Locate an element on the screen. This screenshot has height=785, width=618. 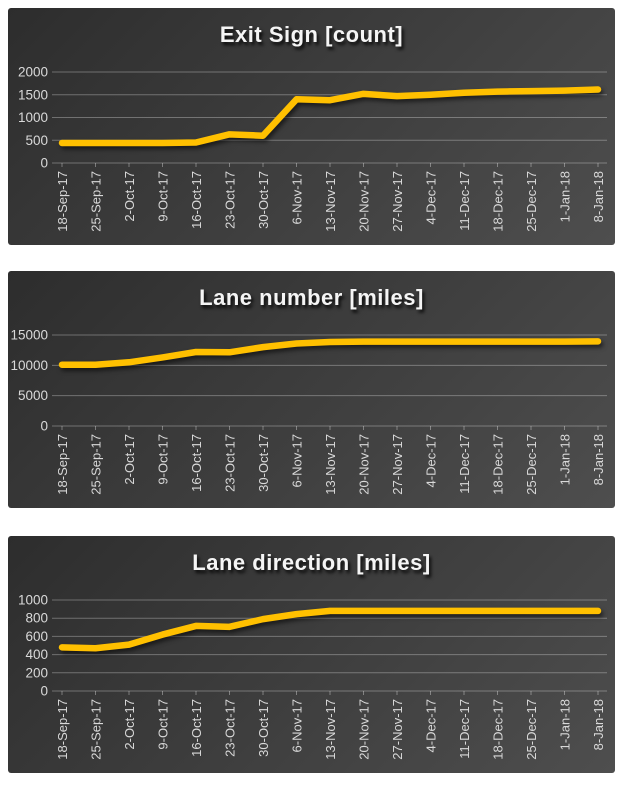
chart-title-lane-number: Lane number [miles] is located at coordinates (311, 297).